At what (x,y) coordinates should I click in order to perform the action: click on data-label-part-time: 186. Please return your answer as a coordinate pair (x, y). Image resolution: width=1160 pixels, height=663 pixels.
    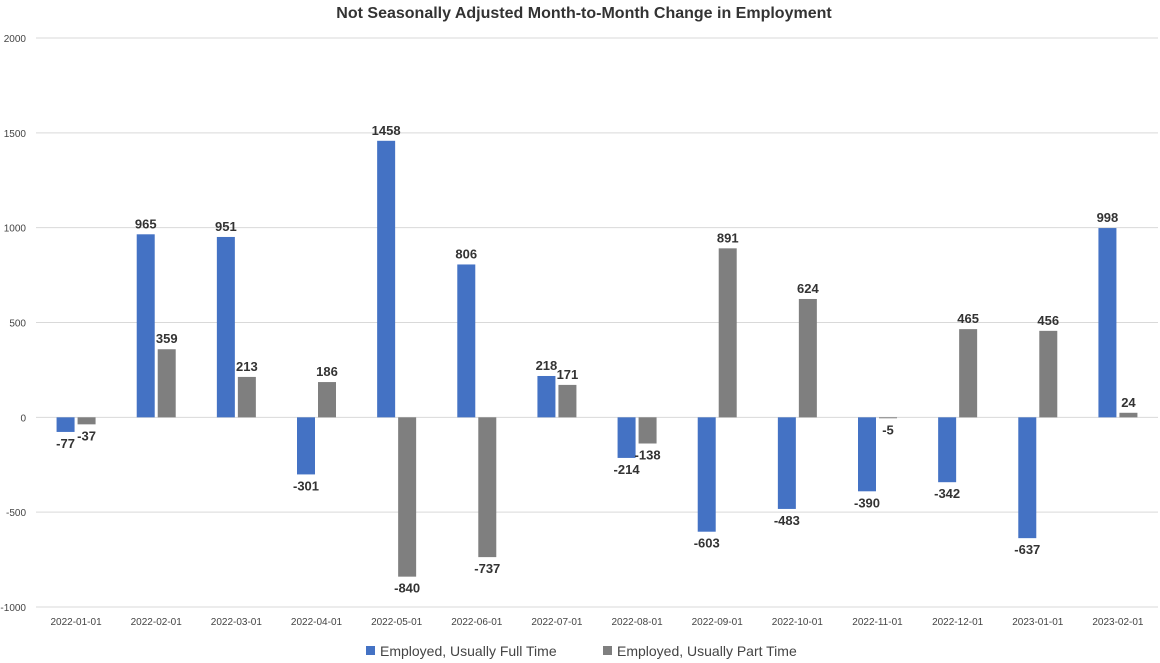
    Looking at the image, I should click on (327, 371).